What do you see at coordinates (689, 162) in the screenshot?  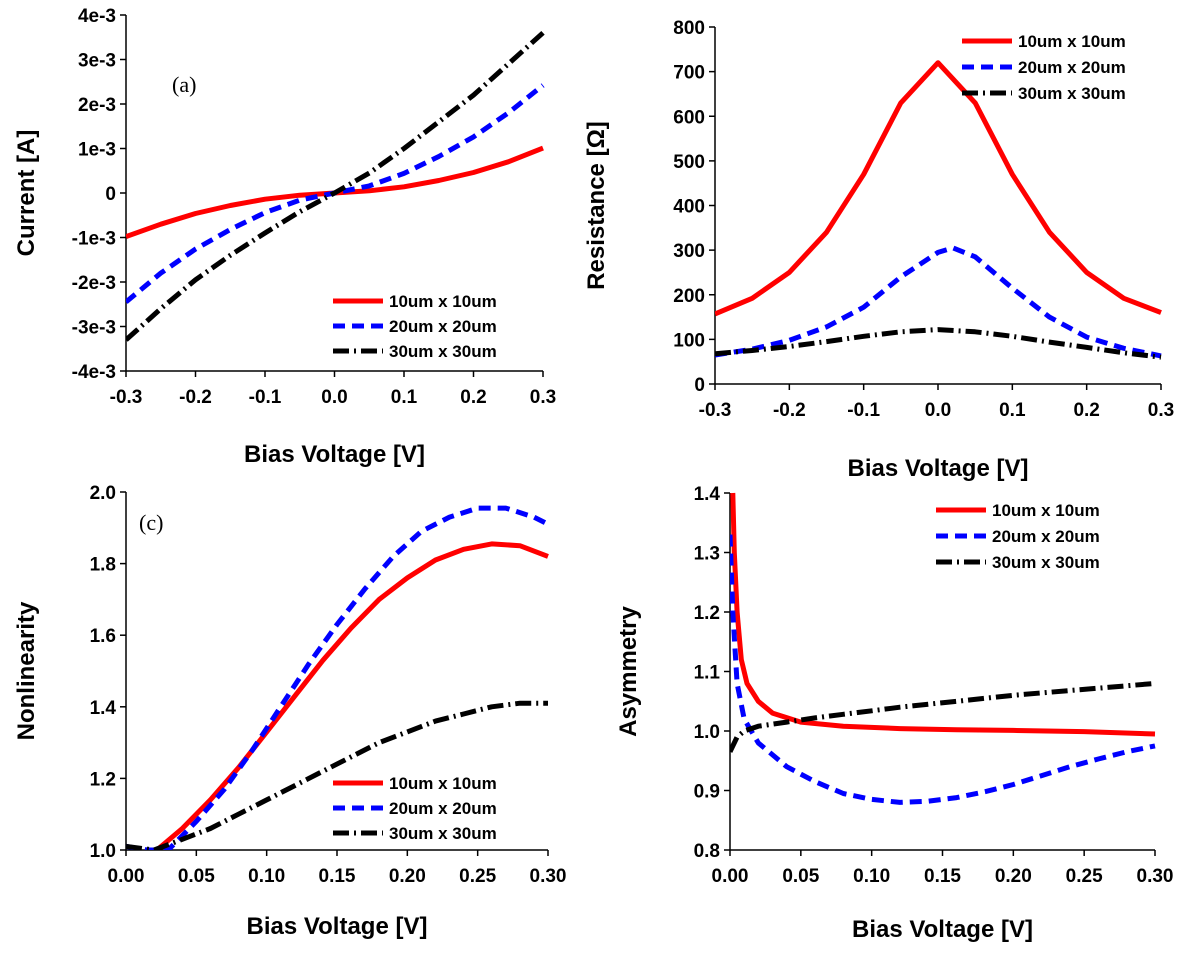 I see `y-tick-label: 500` at bounding box center [689, 162].